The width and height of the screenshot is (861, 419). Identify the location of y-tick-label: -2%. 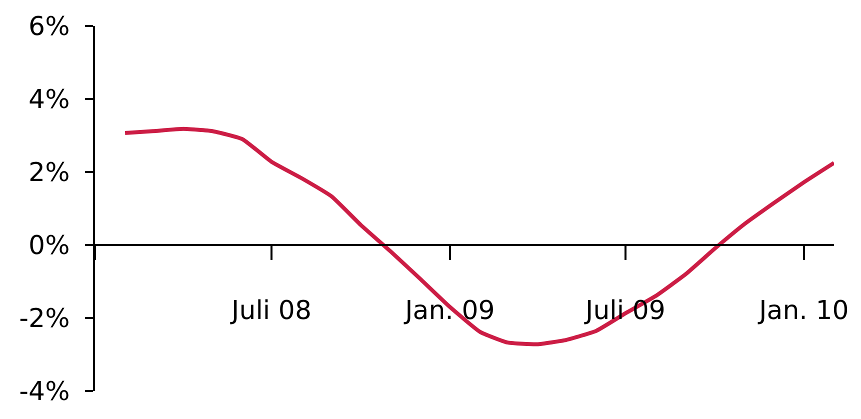
(44, 319).